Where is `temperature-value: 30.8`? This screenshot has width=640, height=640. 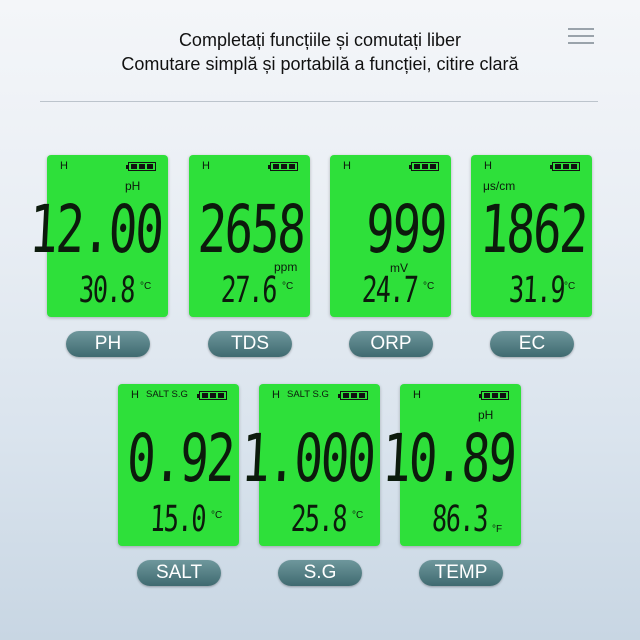
temperature-value: 30.8 is located at coordinates (107, 290).